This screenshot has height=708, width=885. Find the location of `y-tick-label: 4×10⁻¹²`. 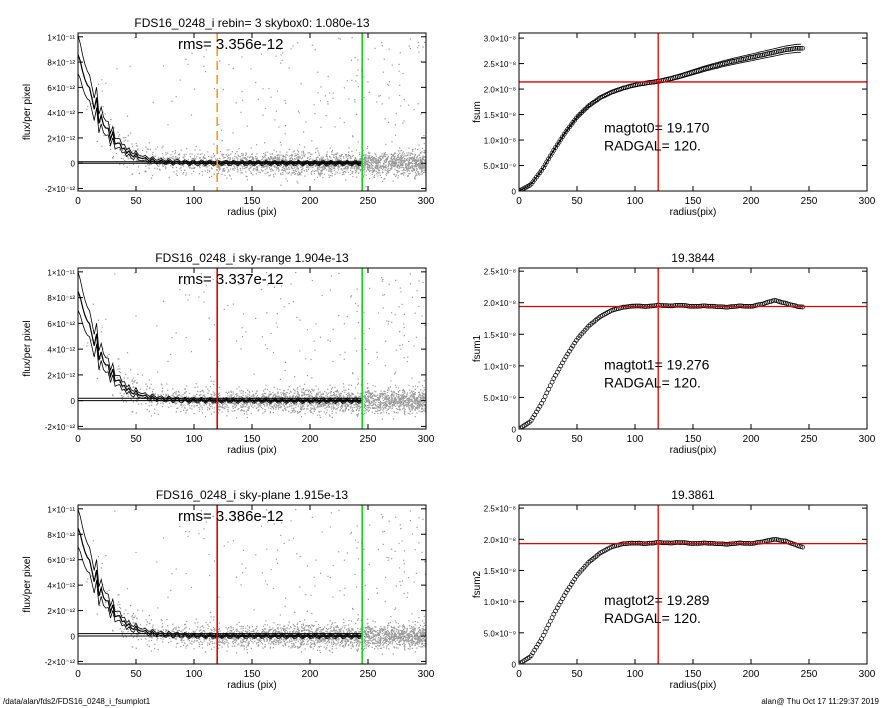

y-tick-label: 4×10⁻¹² is located at coordinates (61, 113).